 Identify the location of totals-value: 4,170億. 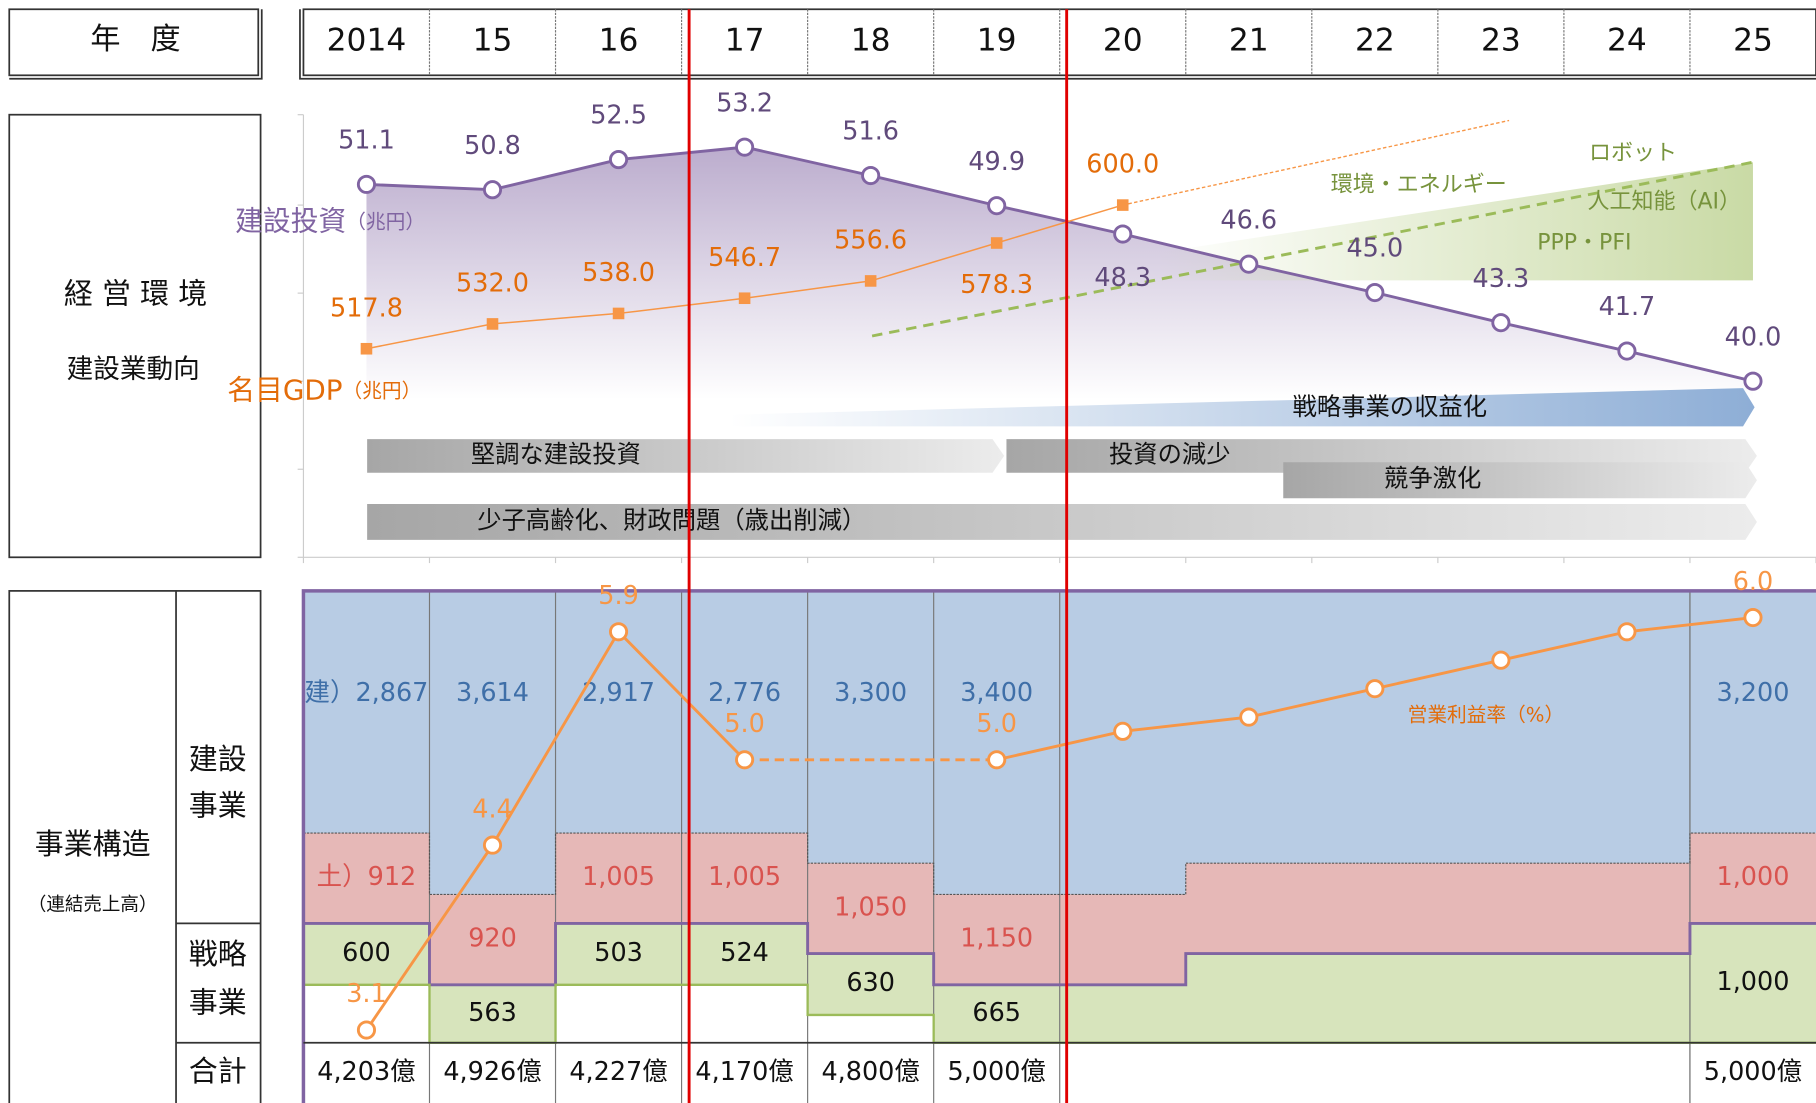
(744, 1072).